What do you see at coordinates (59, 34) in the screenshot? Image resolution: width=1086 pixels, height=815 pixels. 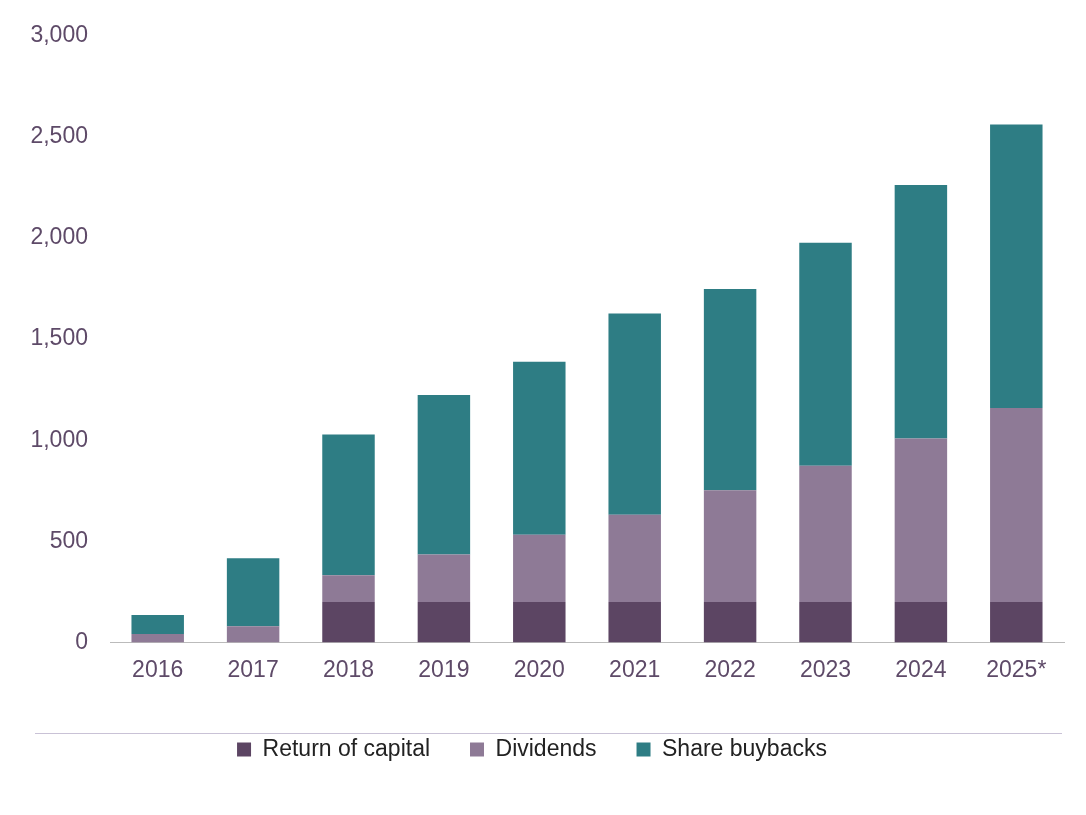 I see `y-tick-label: 3,000` at bounding box center [59, 34].